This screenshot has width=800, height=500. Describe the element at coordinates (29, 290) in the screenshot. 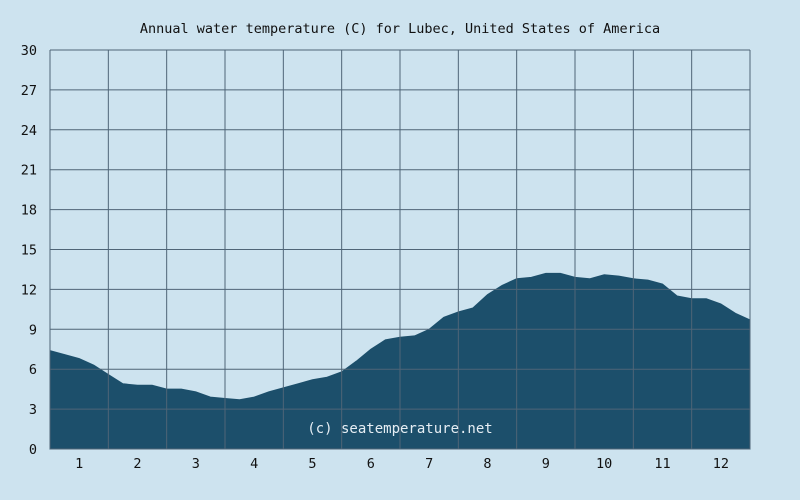

I see `y-tick-label: 12` at that location.